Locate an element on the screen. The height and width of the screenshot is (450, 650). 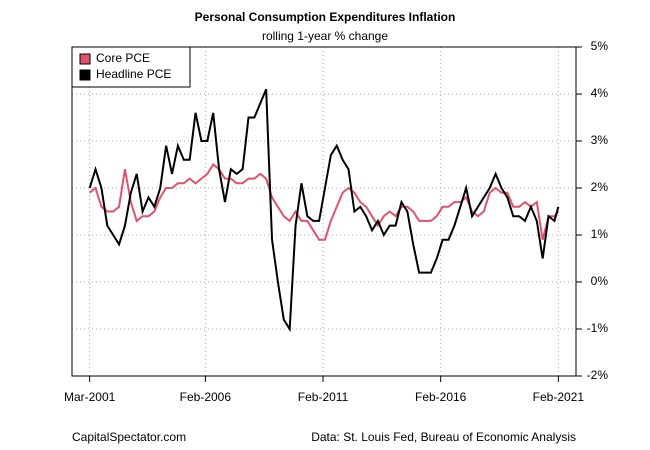
y-tick-label: 2% is located at coordinates (600, 187).